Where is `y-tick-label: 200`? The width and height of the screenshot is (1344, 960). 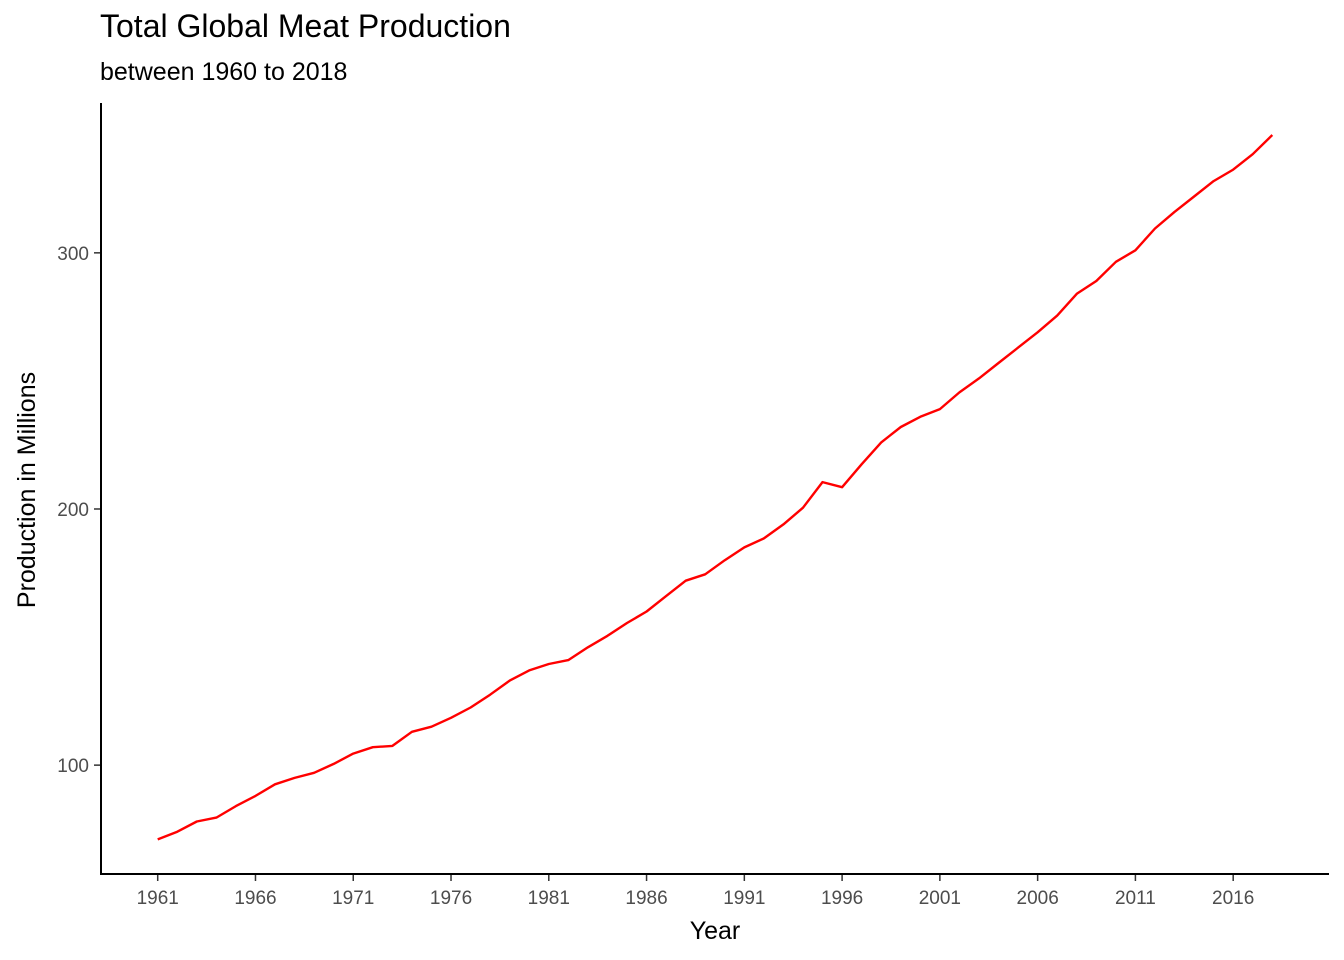
y-tick-label: 200 is located at coordinates (73, 510).